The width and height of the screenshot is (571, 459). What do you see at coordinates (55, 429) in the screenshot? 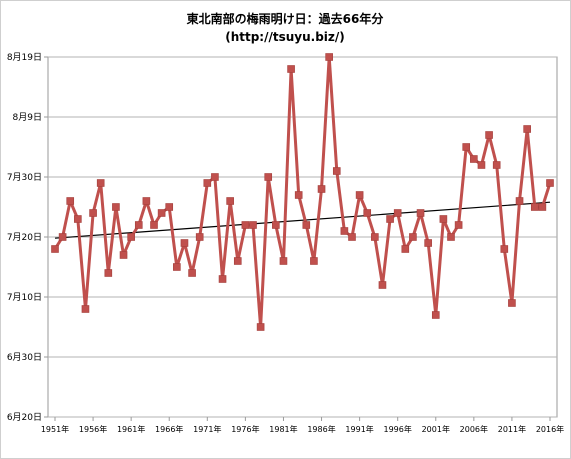
I see `x-tick-label: 1951年` at bounding box center [55, 429].